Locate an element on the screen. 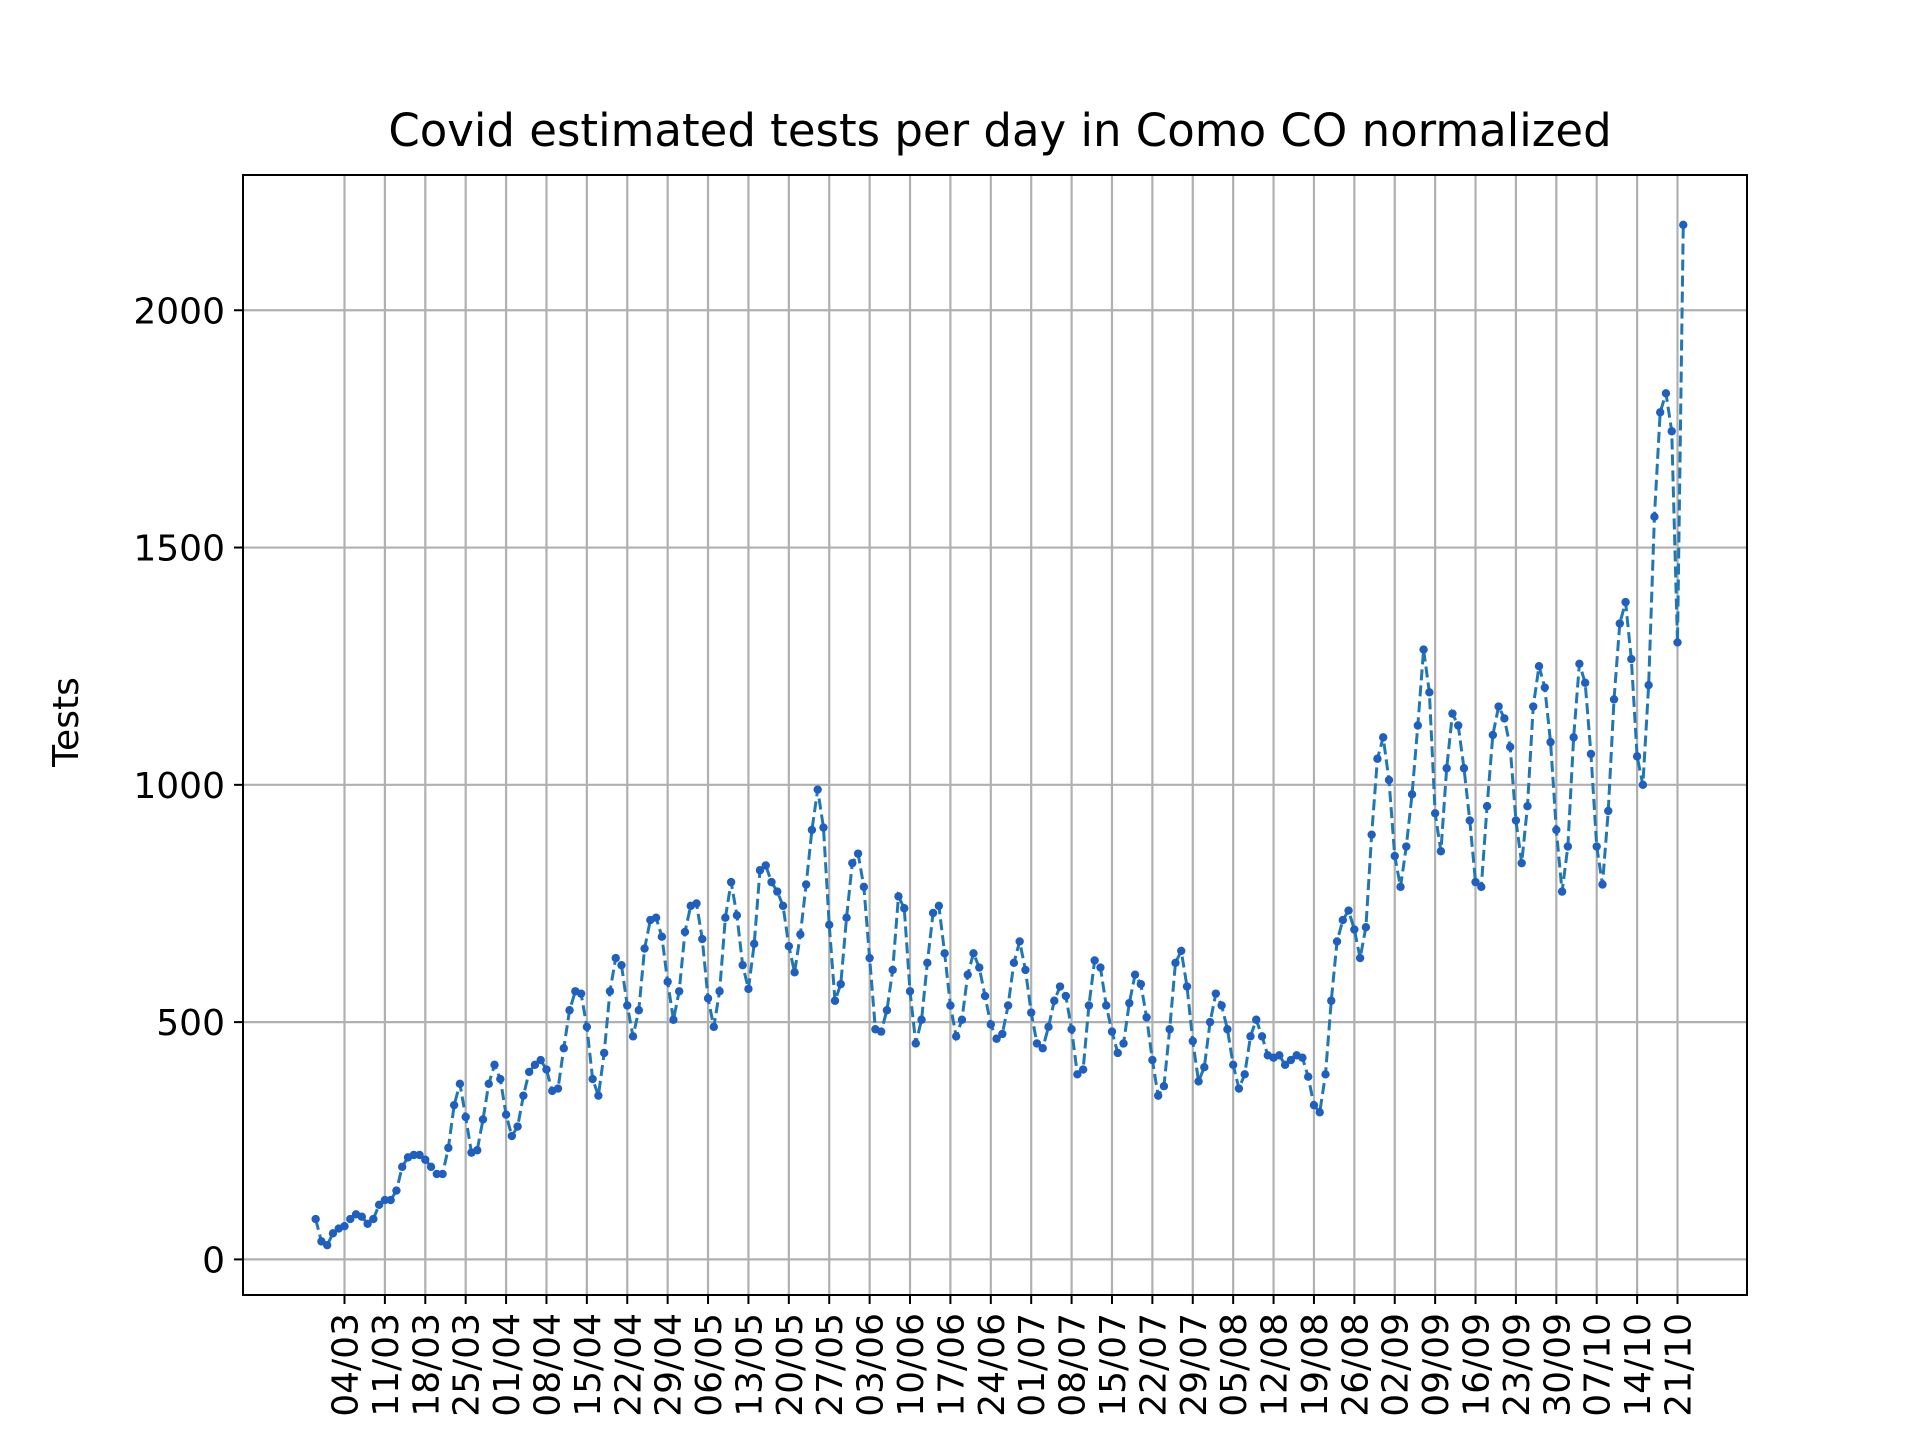 The height and width of the screenshot is (1440, 1920). x-tick-label: 24/06 is located at coordinates (992, 1365).